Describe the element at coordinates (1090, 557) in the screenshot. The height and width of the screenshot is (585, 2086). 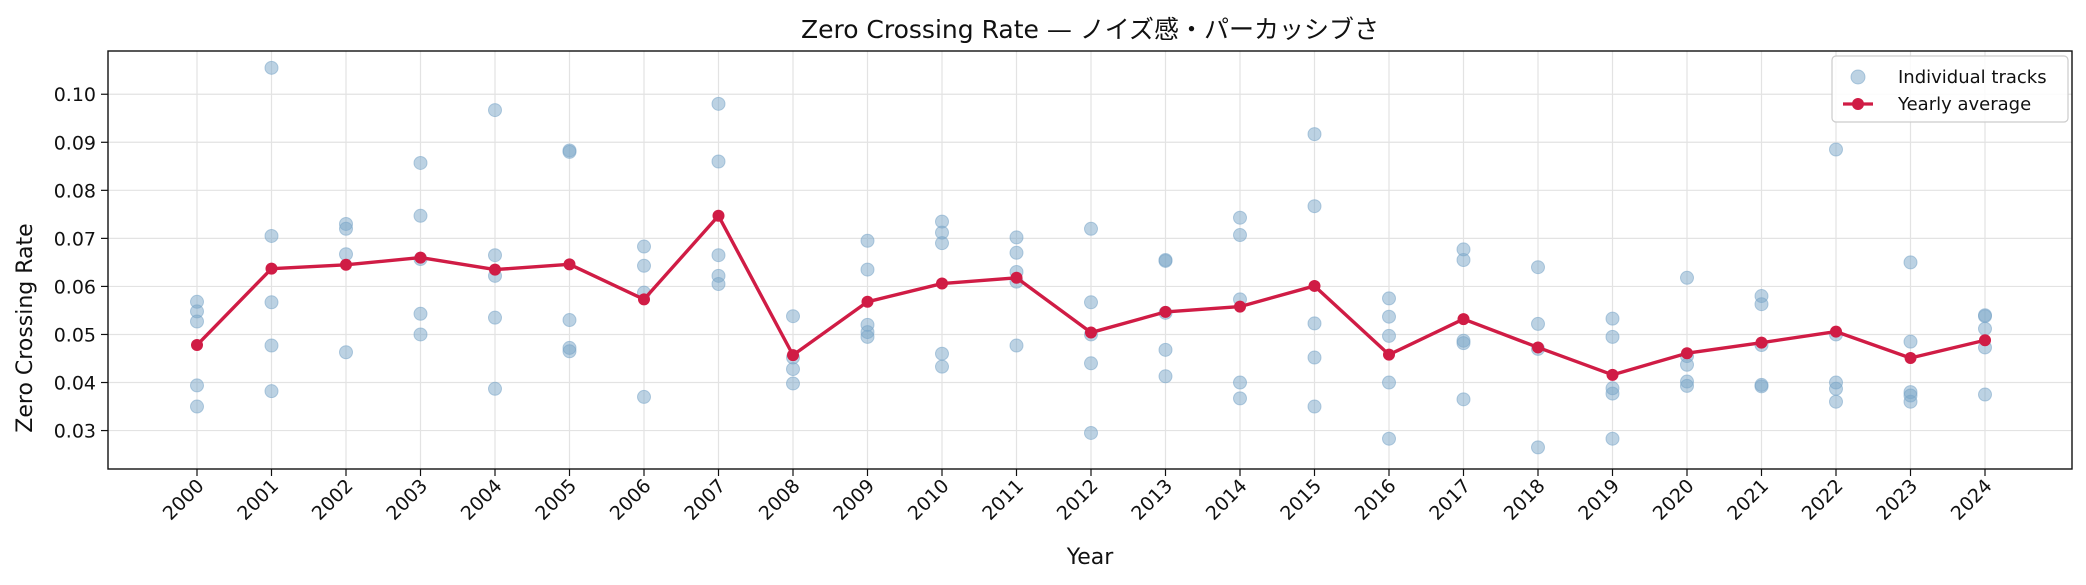
I see `x-axis-label: Year` at that location.